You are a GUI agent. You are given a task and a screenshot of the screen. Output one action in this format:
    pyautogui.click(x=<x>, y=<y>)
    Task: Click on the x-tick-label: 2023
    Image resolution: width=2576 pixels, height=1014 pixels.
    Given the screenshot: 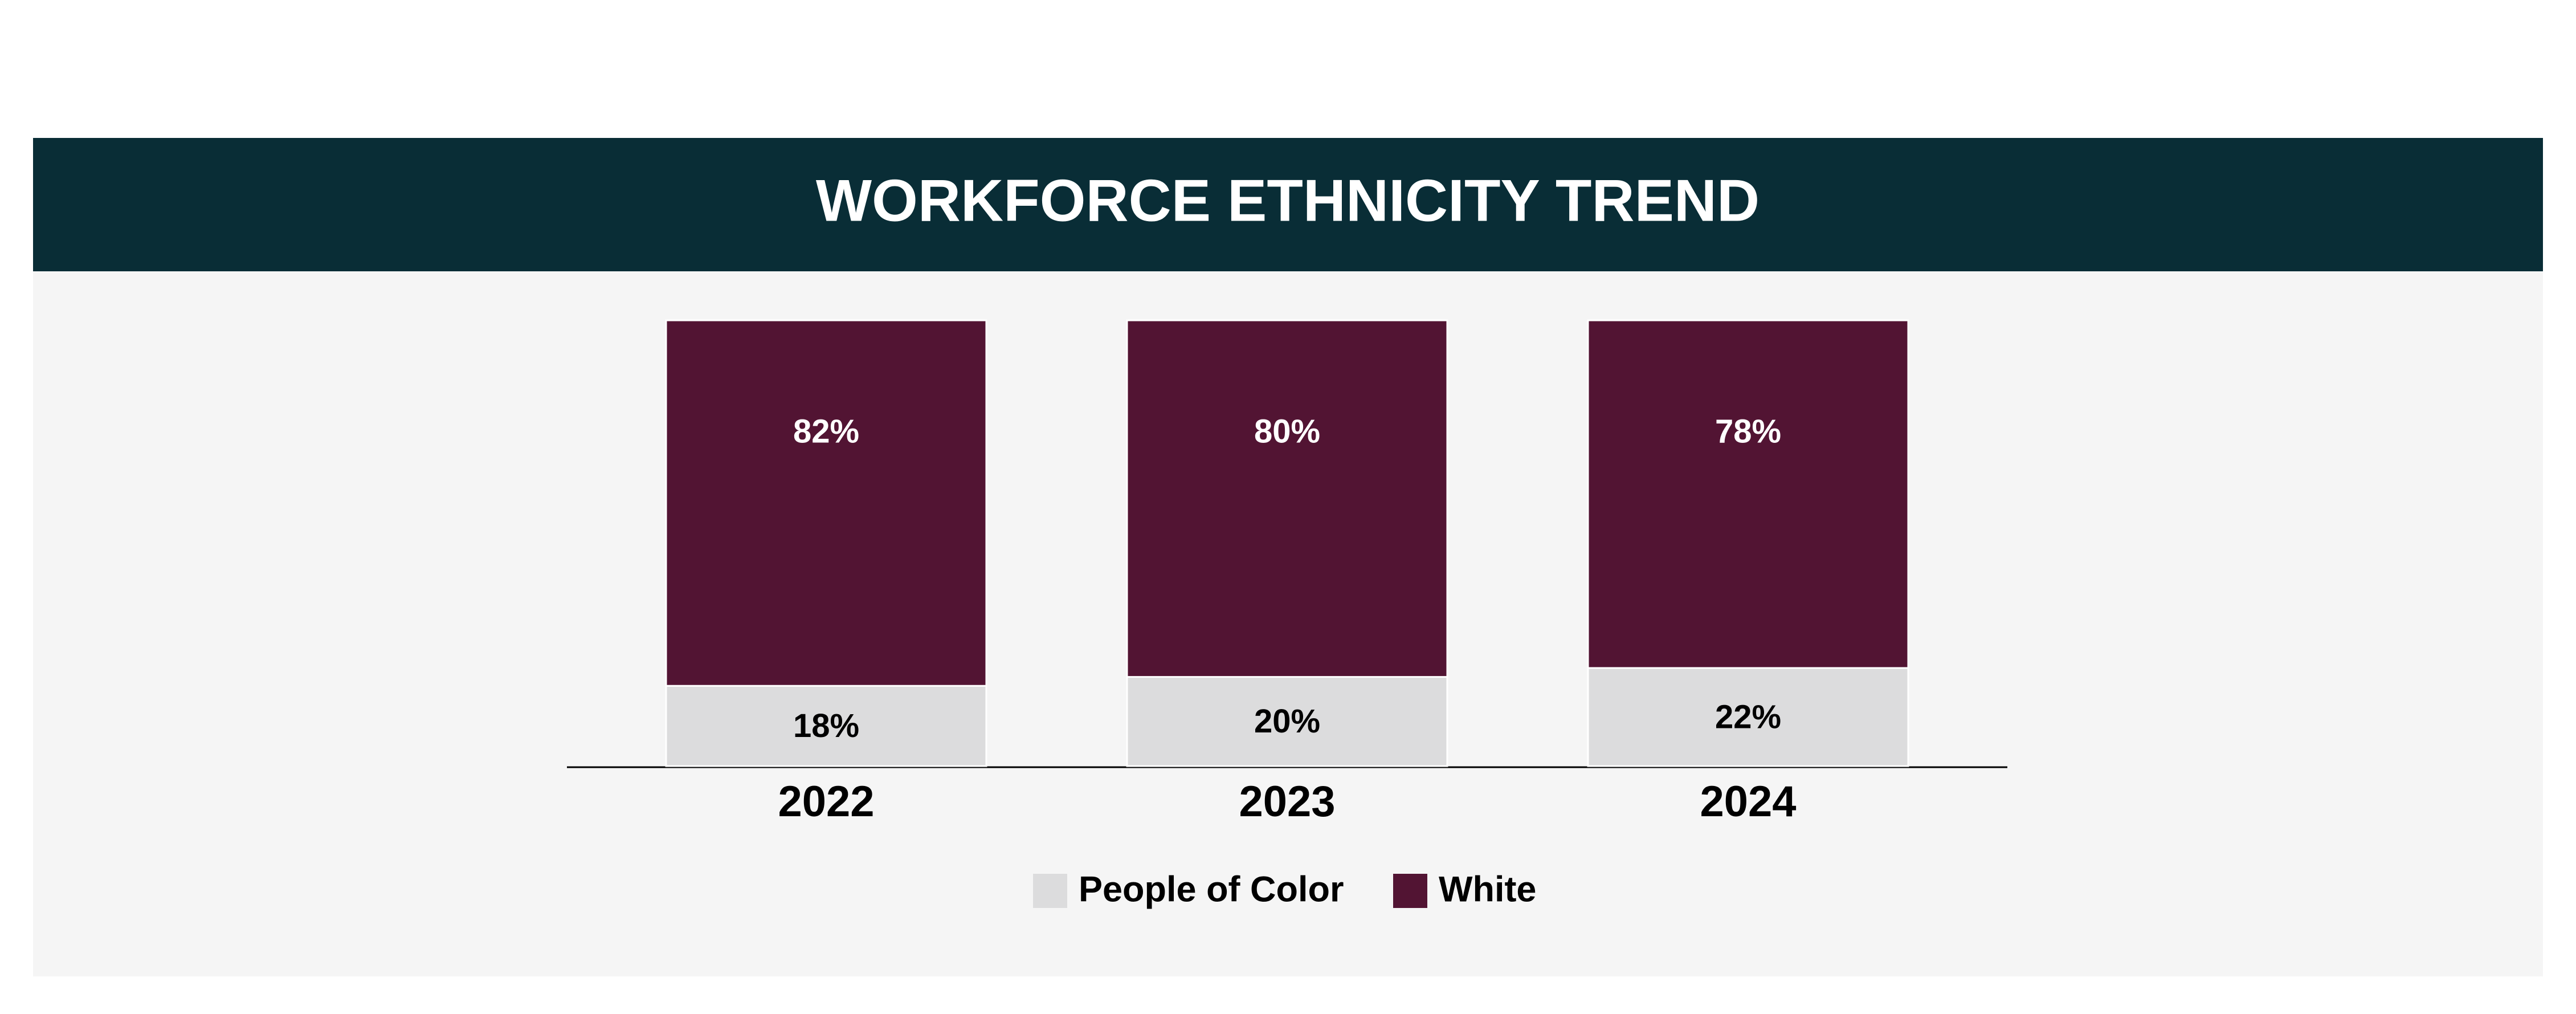 What is the action you would take?
    pyautogui.click(x=1287, y=801)
    